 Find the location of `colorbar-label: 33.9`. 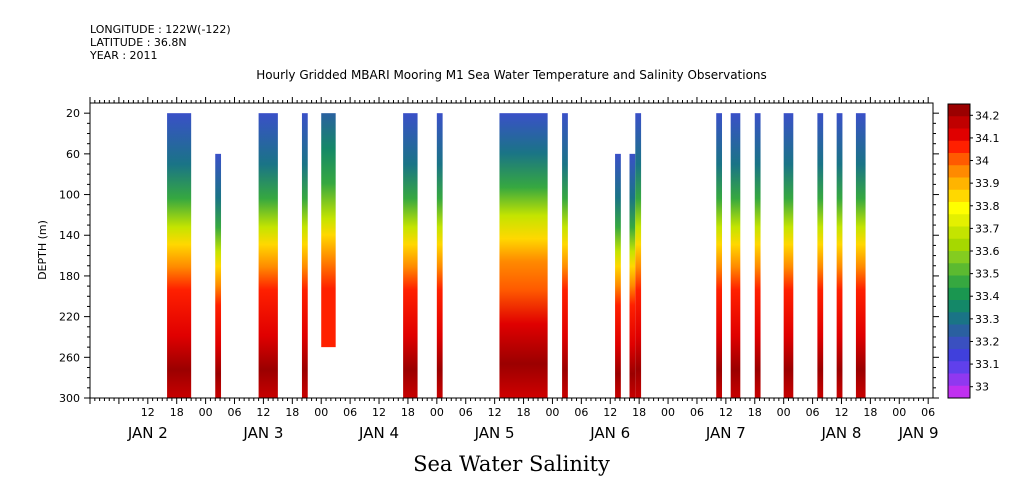

colorbar-label: 33.9 is located at coordinates (987, 183).